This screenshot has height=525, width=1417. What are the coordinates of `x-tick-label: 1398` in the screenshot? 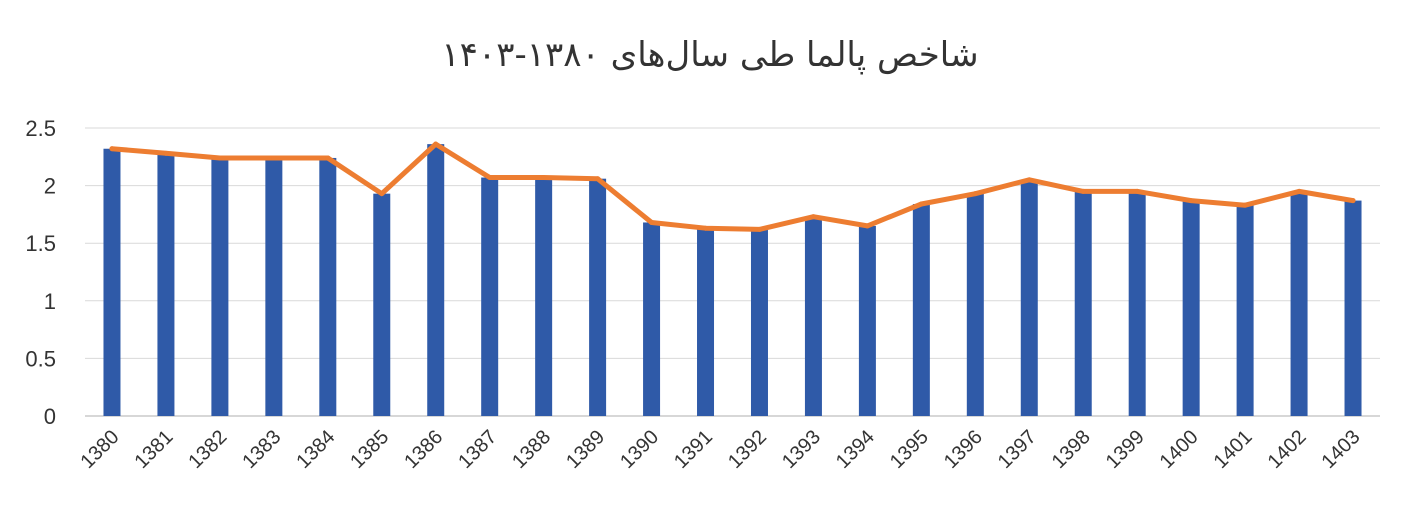 It's located at (1071, 449).